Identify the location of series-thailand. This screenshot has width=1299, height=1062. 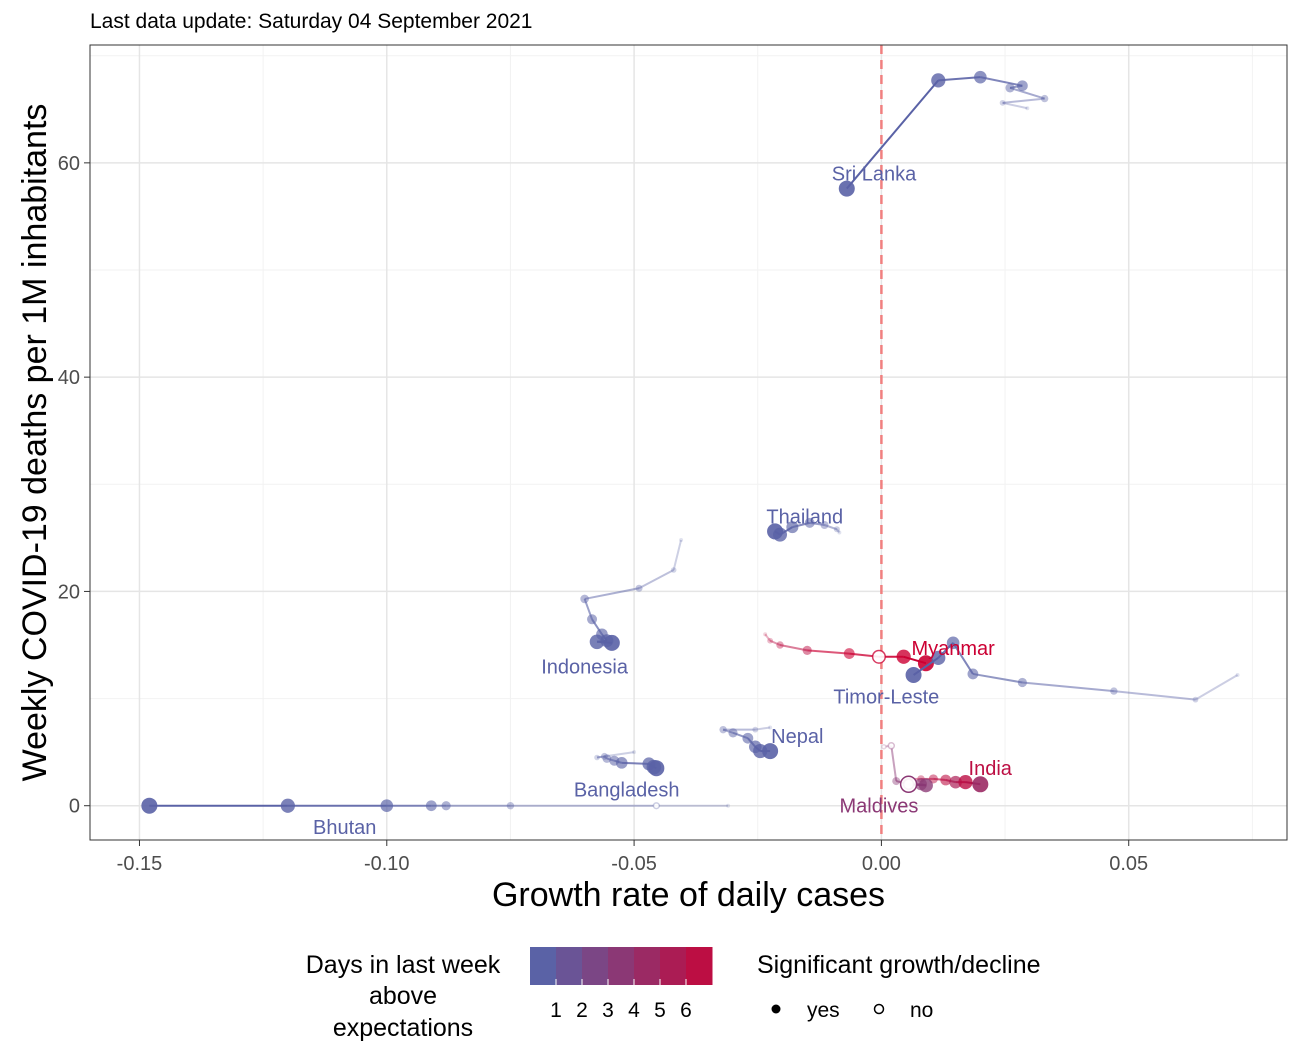
(804, 529).